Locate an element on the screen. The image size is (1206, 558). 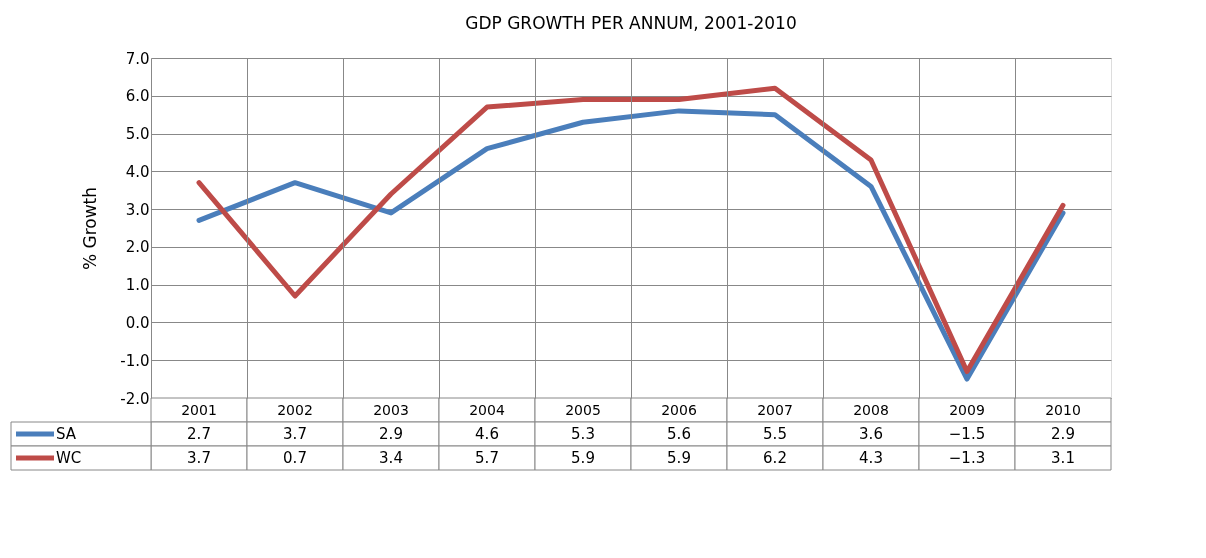
y-tick-label: -2.0 is located at coordinates (135, 398).